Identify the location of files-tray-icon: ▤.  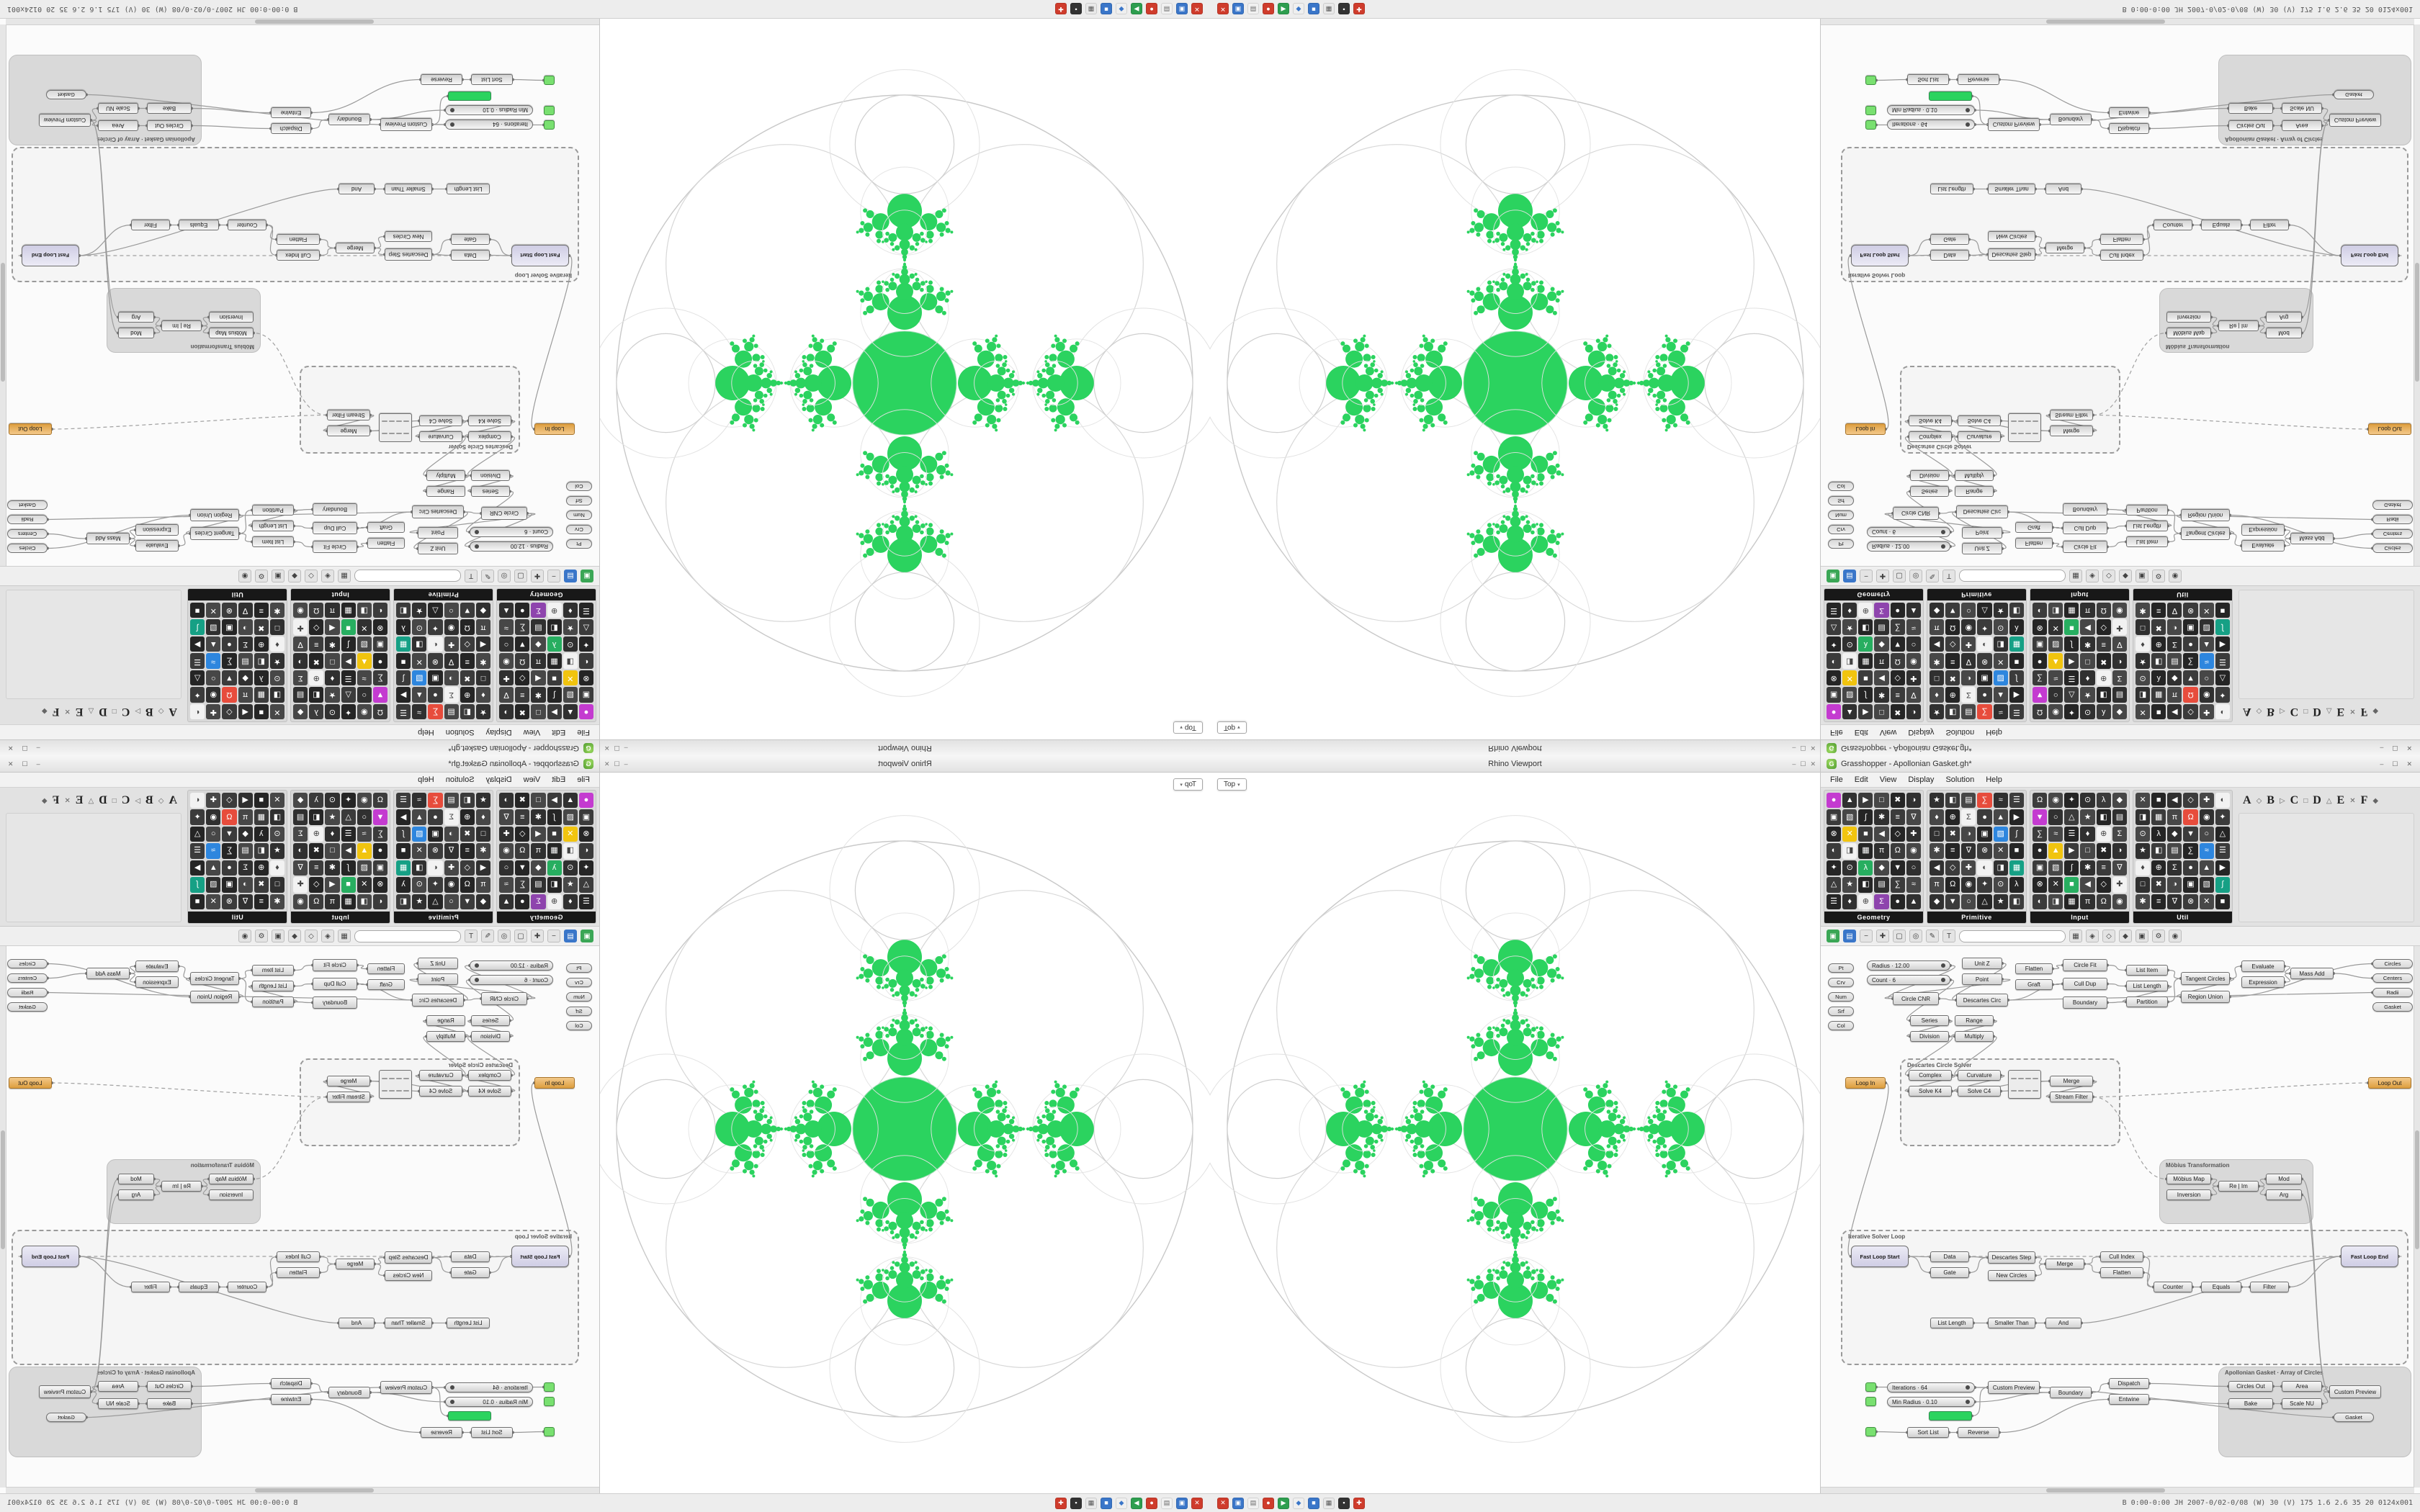
(1253, 9).